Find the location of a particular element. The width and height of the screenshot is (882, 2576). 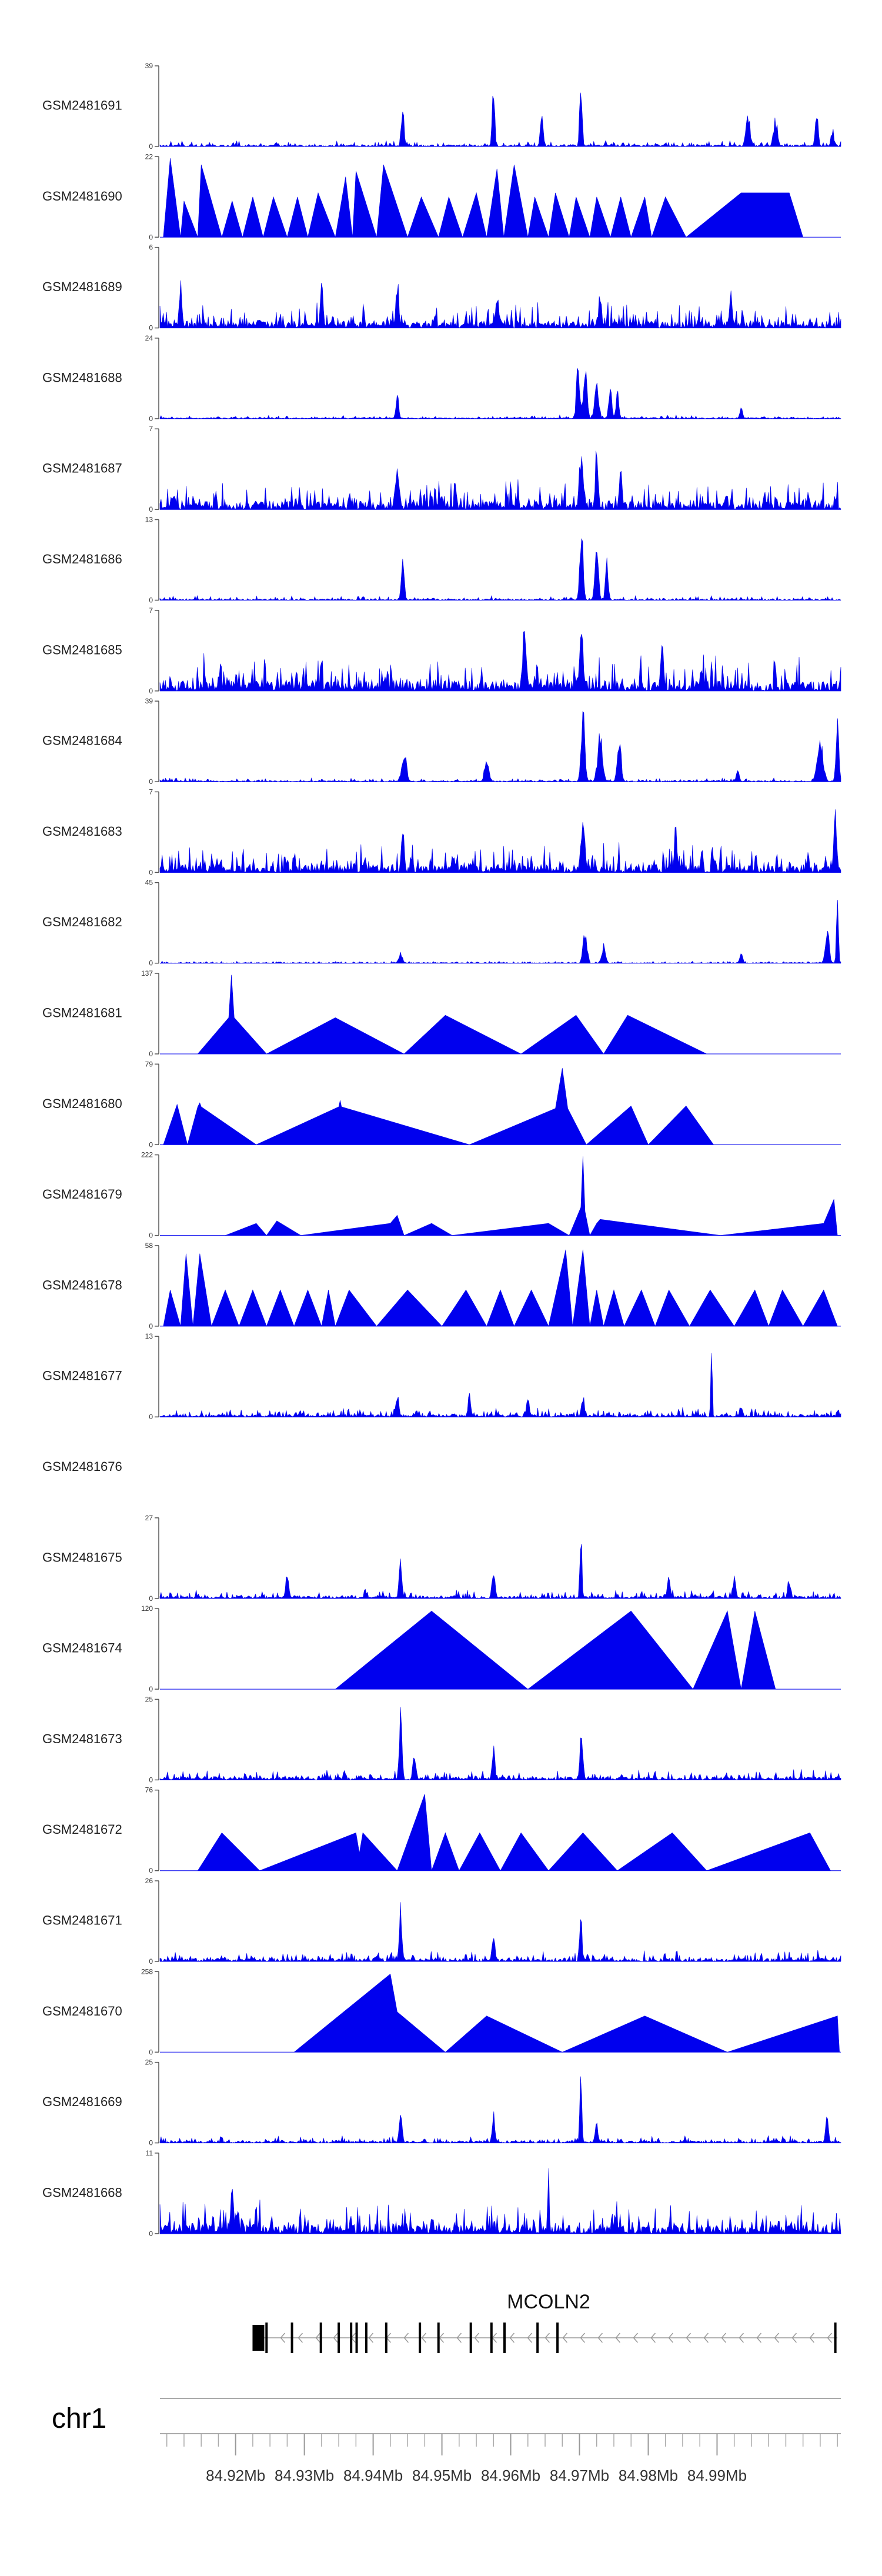

tick-label: 84.92Mb is located at coordinates (235, 2475).